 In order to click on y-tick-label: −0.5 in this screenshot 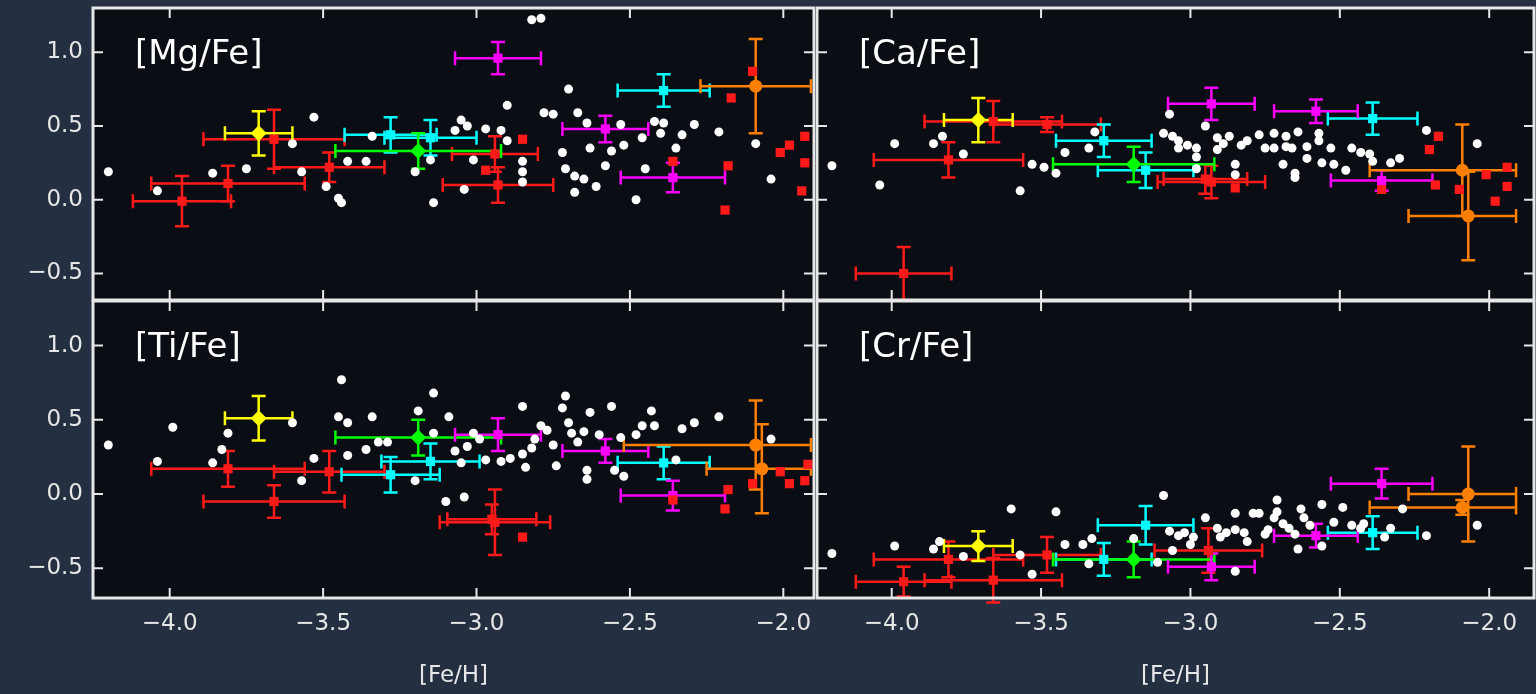, I will do `click(55, 566)`.